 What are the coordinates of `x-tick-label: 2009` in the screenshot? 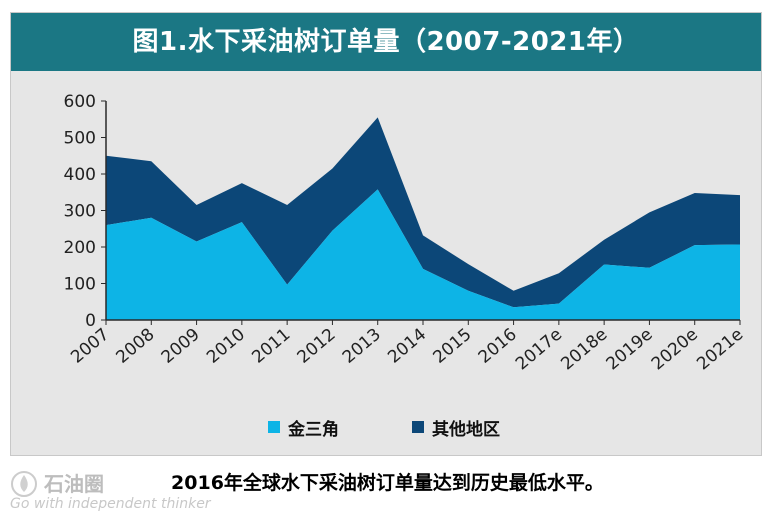 It's located at (181, 346).